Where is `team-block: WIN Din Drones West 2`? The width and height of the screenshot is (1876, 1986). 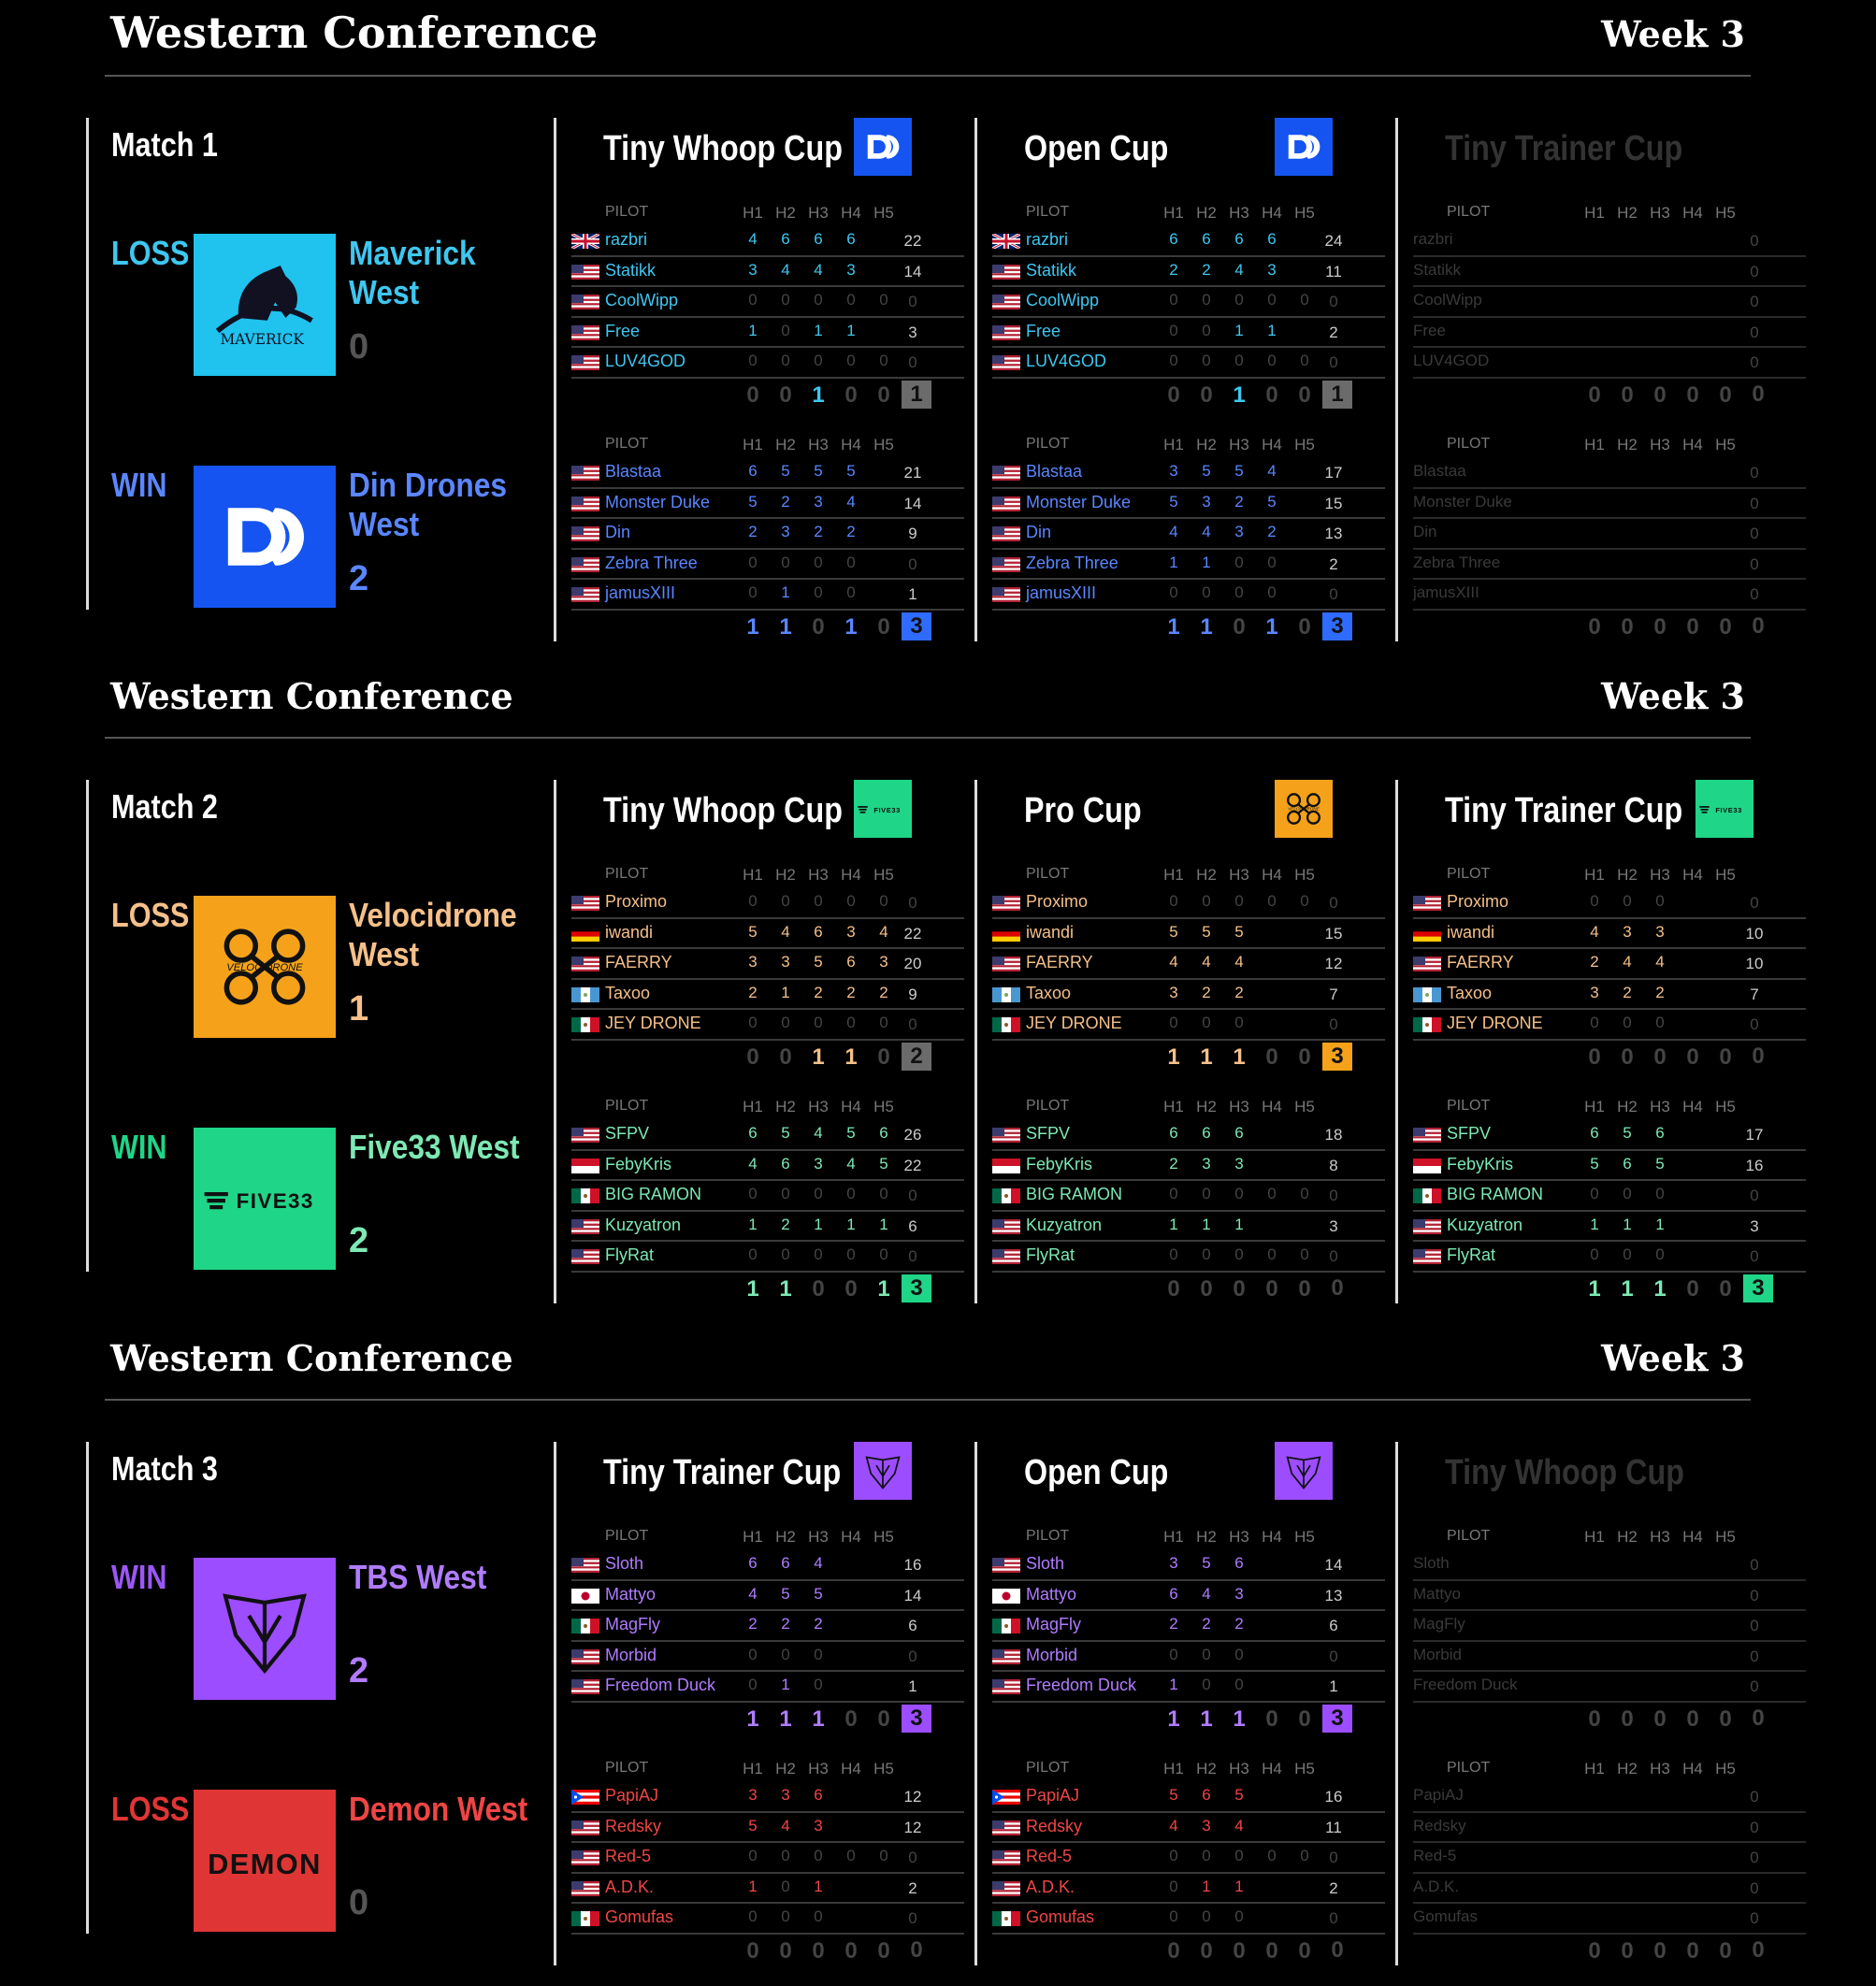 team-block: WIN Din Drones West 2 is located at coordinates (322, 537).